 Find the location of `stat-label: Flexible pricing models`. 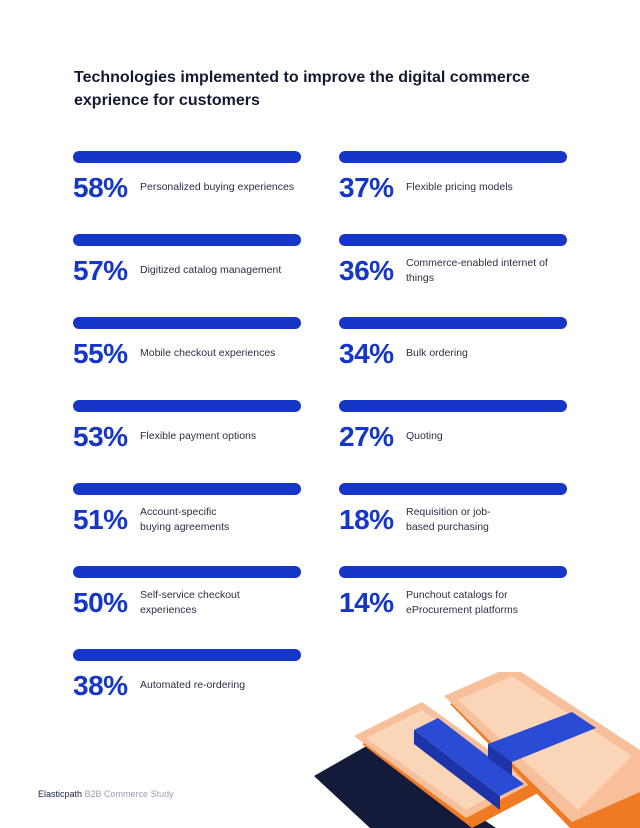

stat-label: Flexible pricing models is located at coordinates (459, 187).